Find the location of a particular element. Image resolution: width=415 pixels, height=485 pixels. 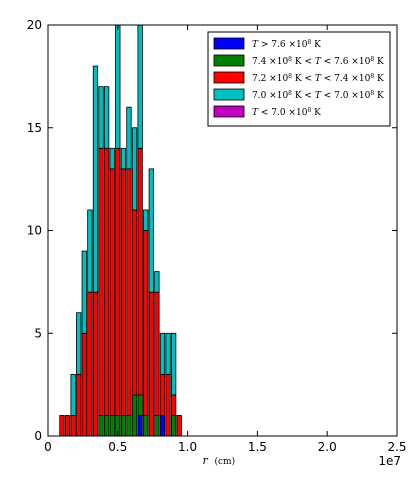

bar-segment-s2-b12 is located at coordinates (129, 292).